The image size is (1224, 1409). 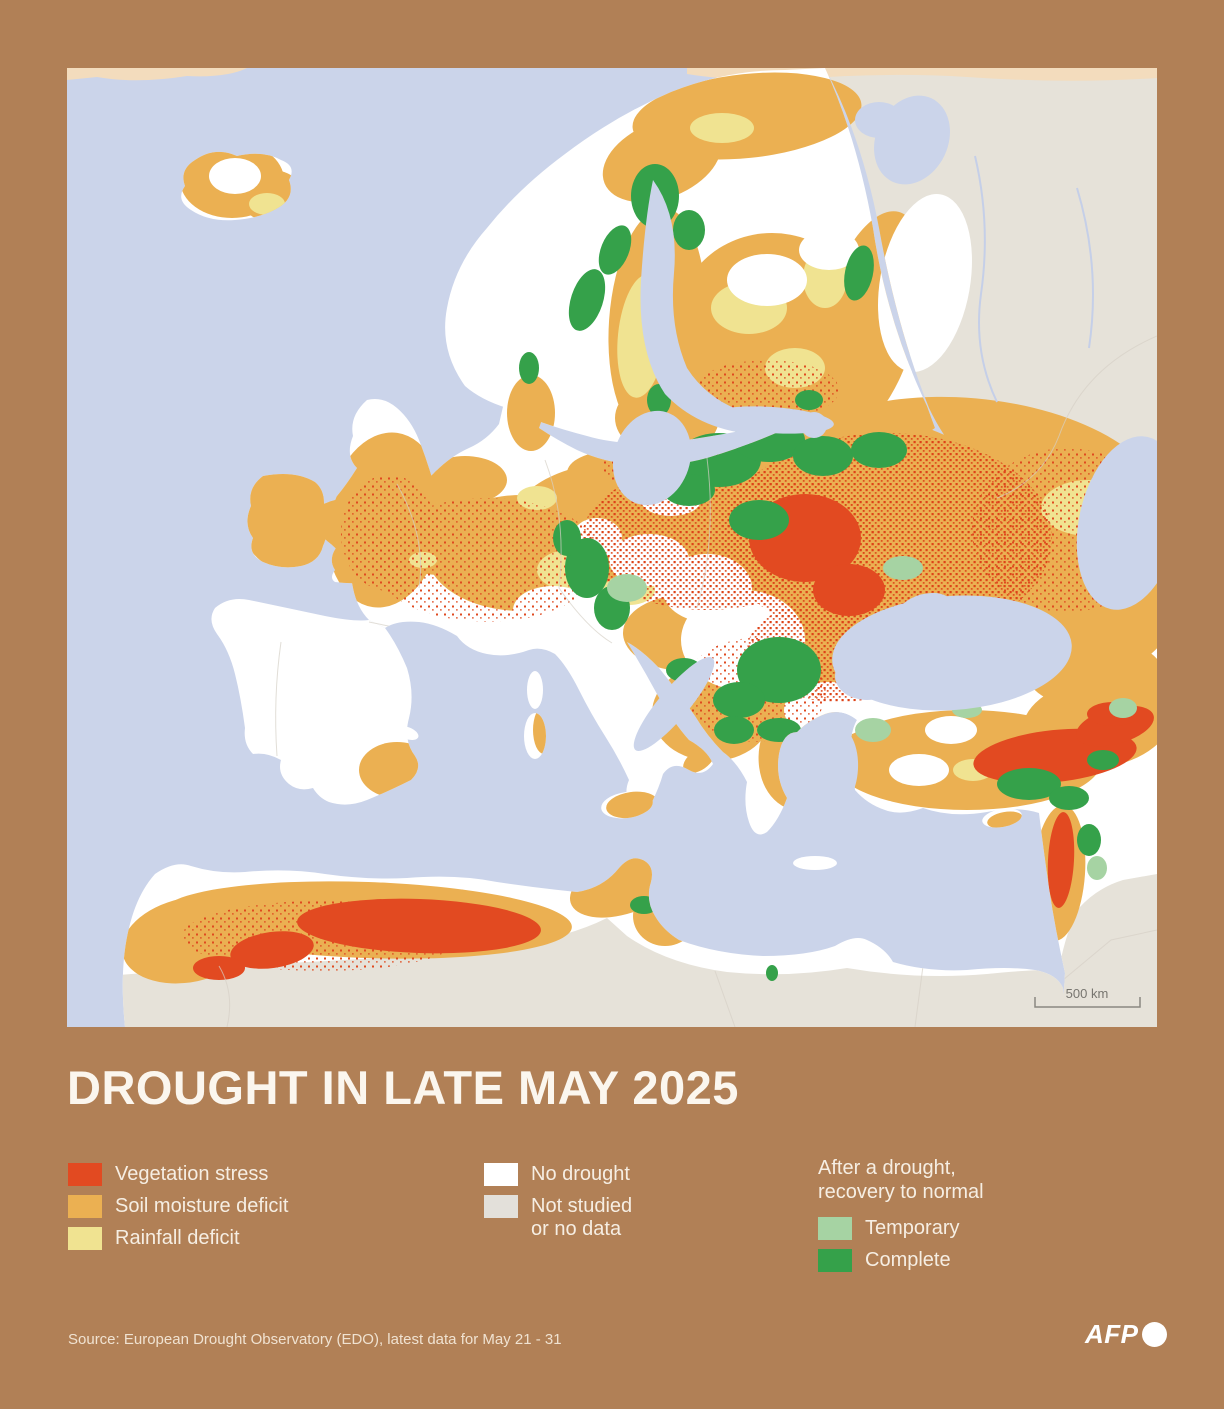 What do you see at coordinates (403, 1087) in the screenshot?
I see `page-title: DROUGHT IN LATE MAY 2025` at bounding box center [403, 1087].